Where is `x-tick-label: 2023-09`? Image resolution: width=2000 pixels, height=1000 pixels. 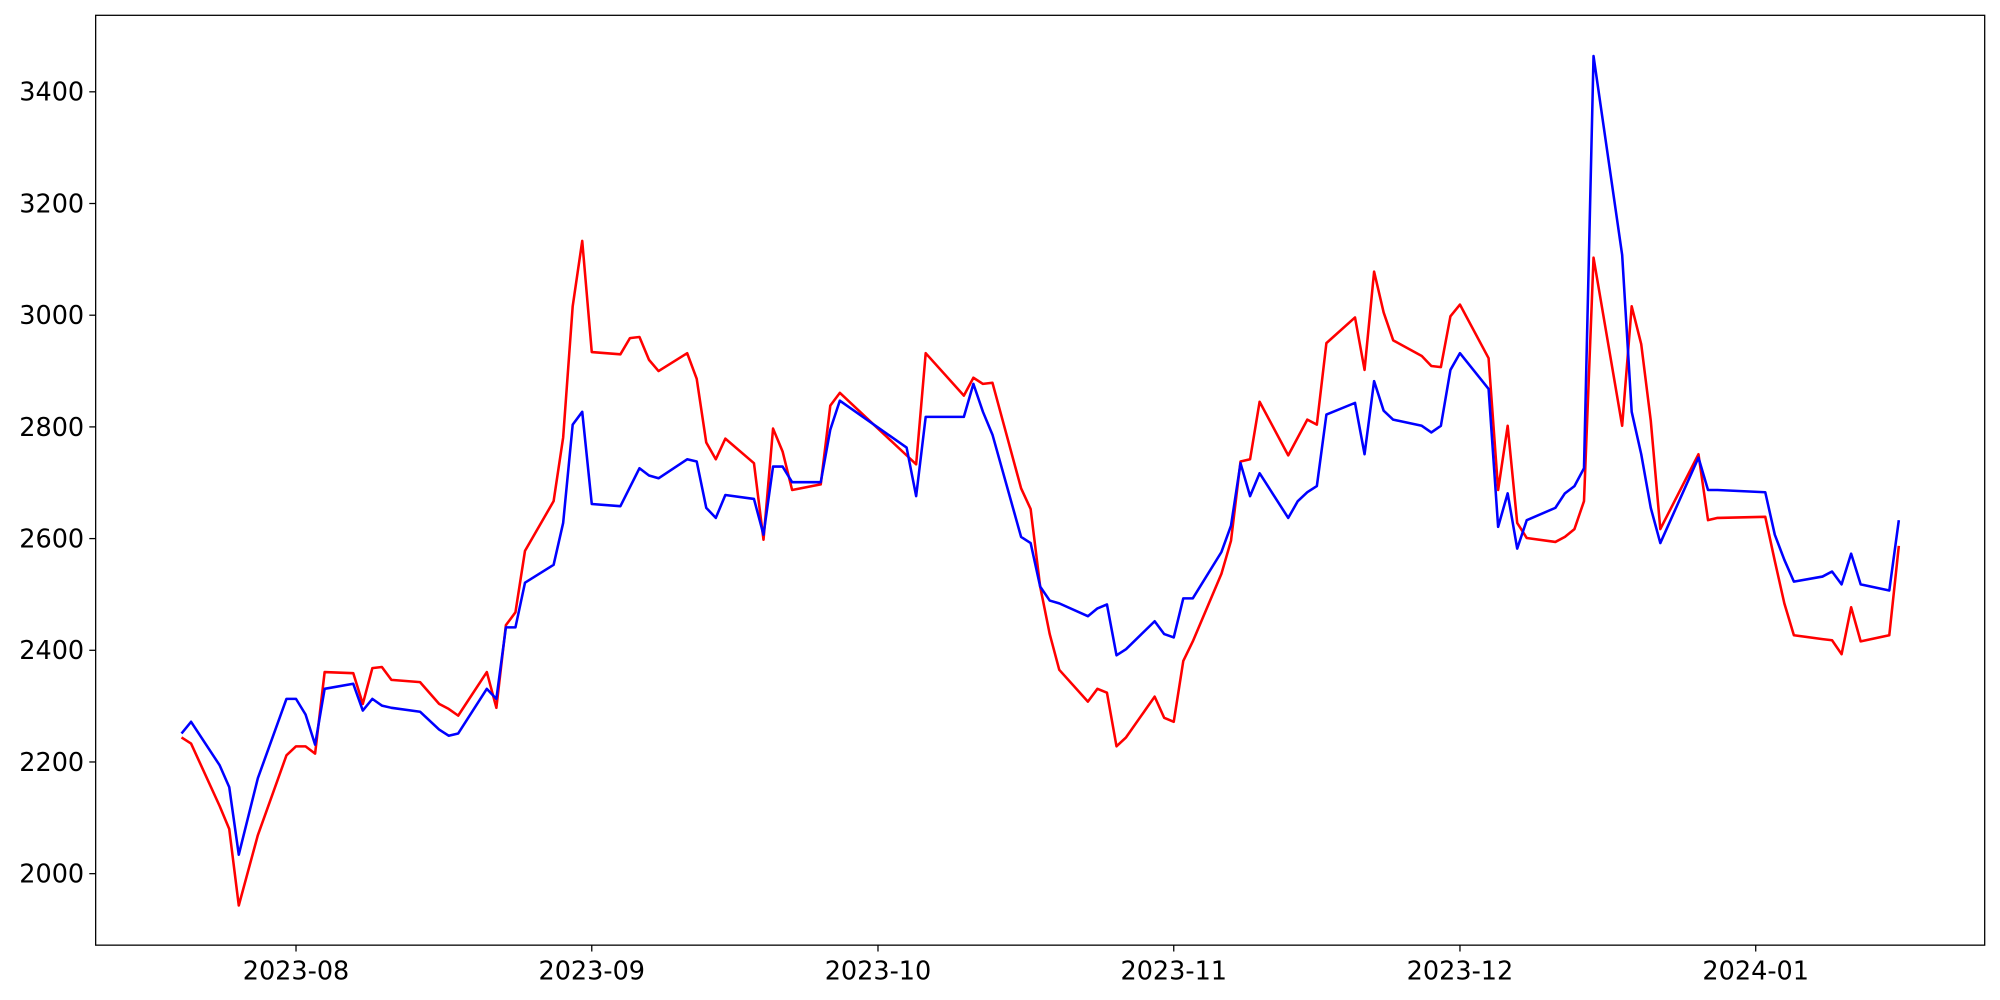
x-tick-label: 2023-09 is located at coordinates (591, 972).